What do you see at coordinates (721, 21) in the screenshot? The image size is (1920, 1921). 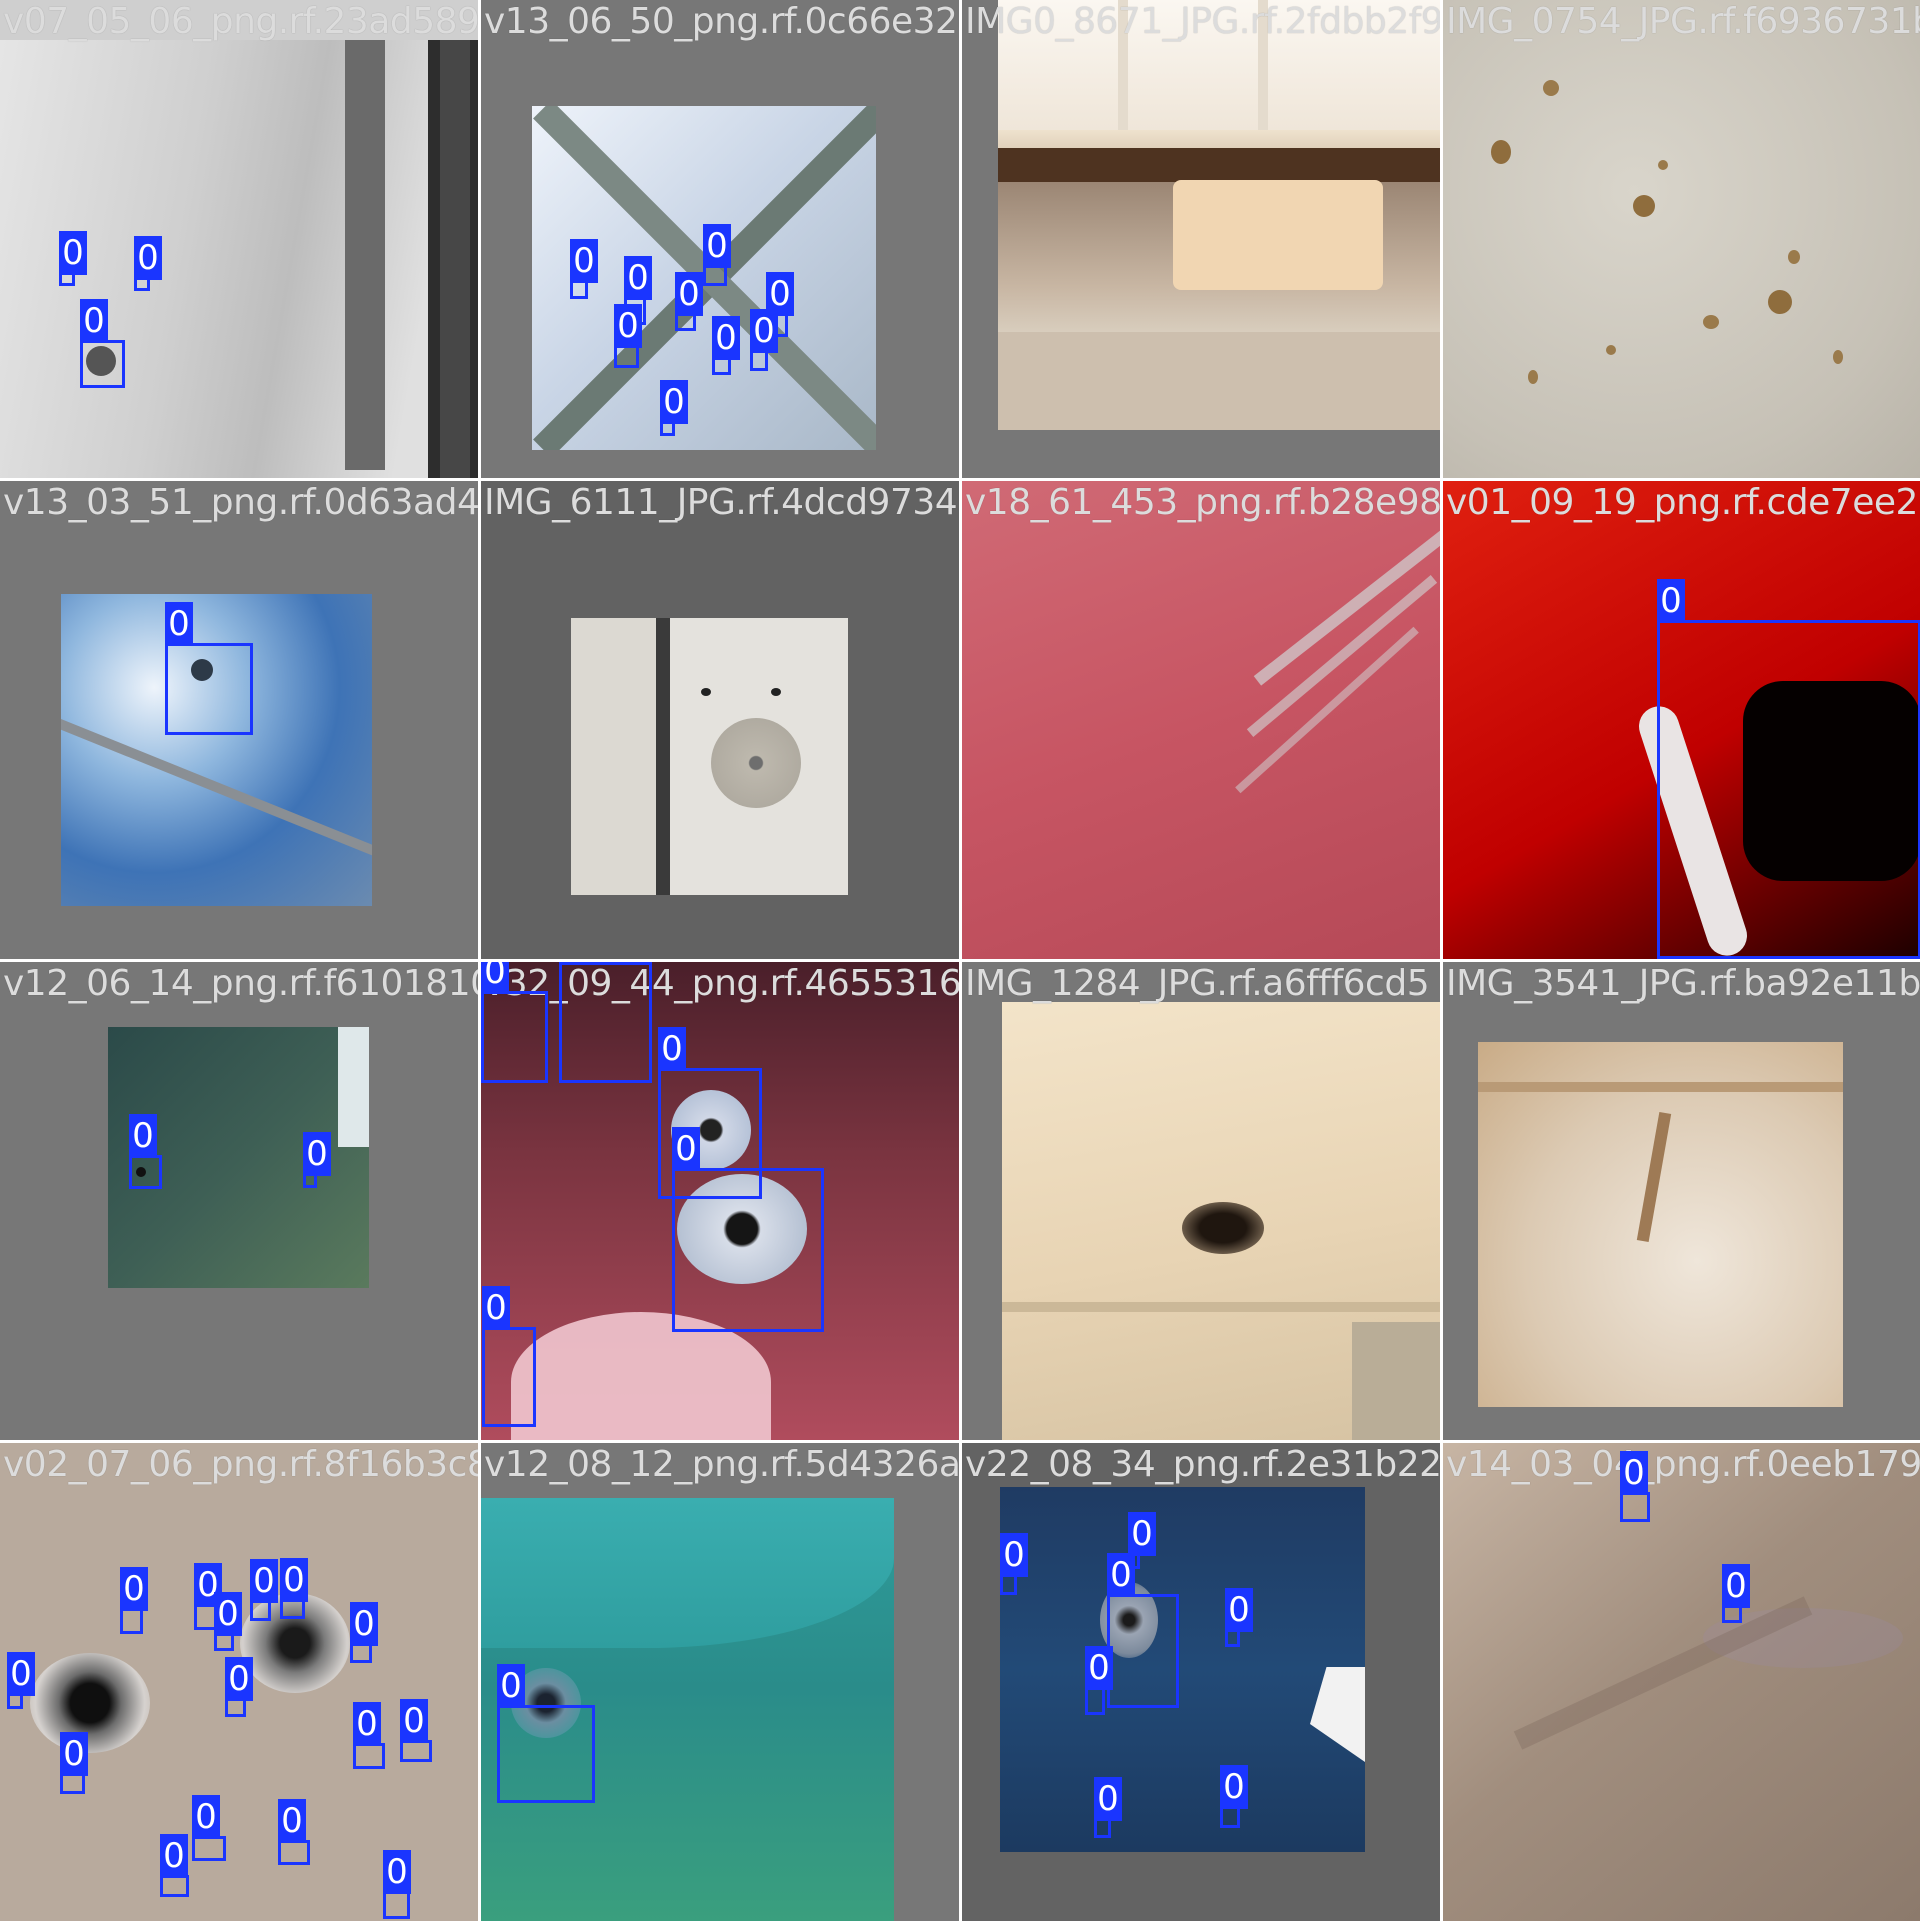 I see `tile-filename: v13_06_50_png.rf.0c66e32d` at bounding box center [721, 21].